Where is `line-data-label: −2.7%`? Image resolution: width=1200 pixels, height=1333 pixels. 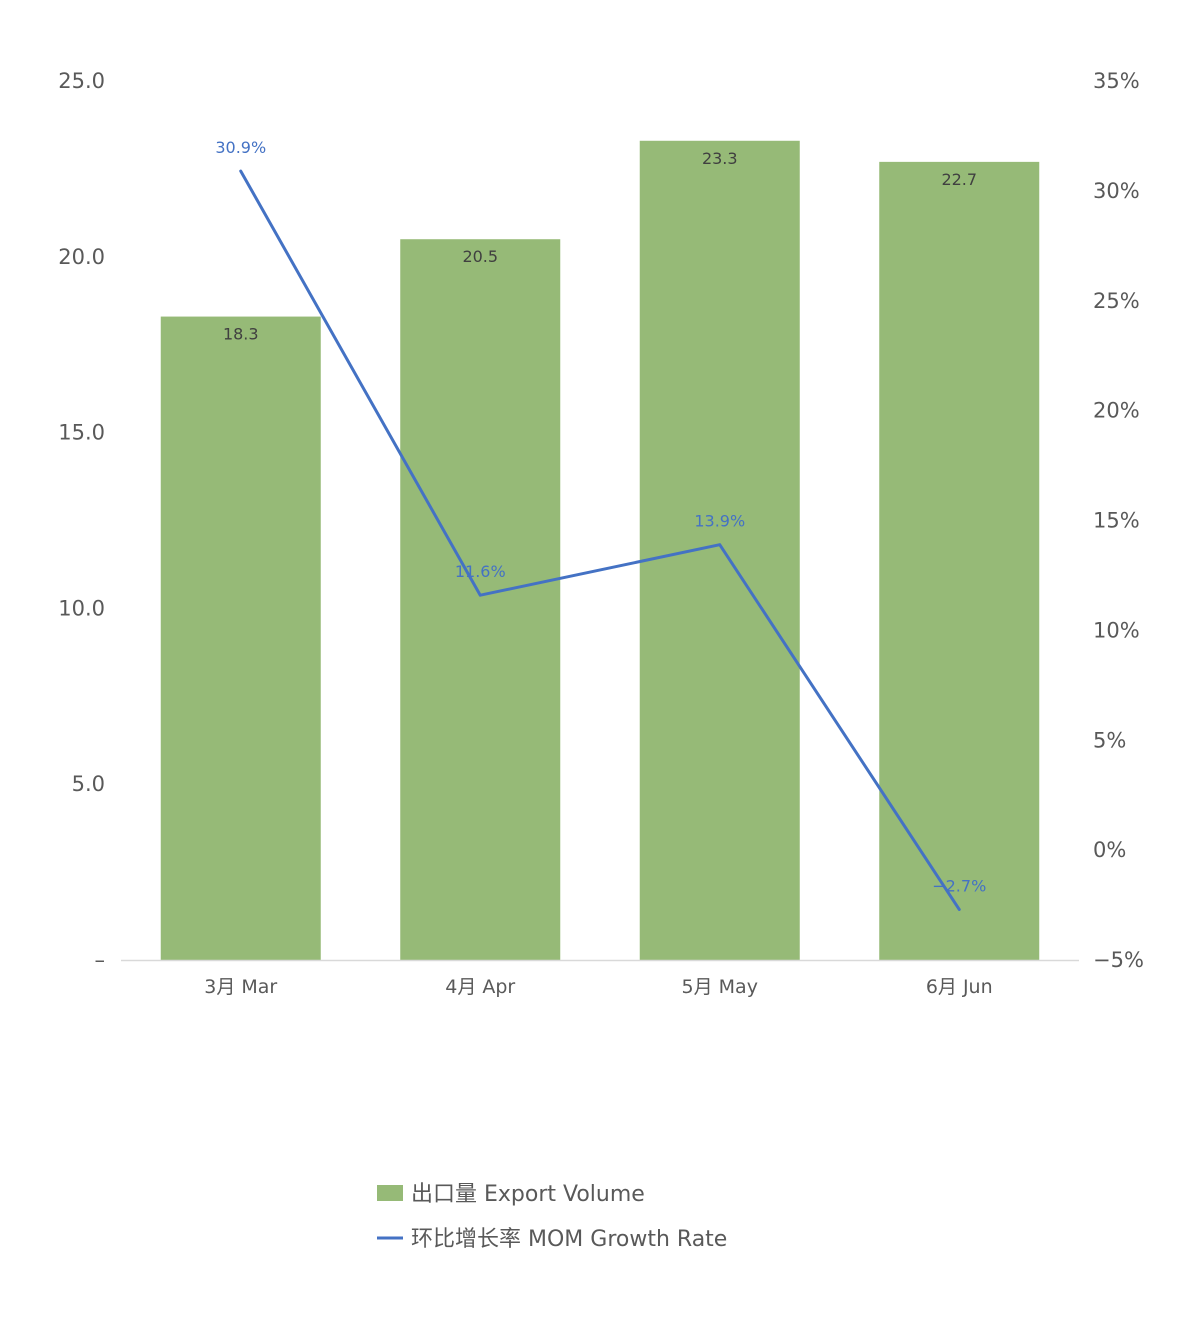
line-data-label: −2.7% is located at coordinates (959, 885).